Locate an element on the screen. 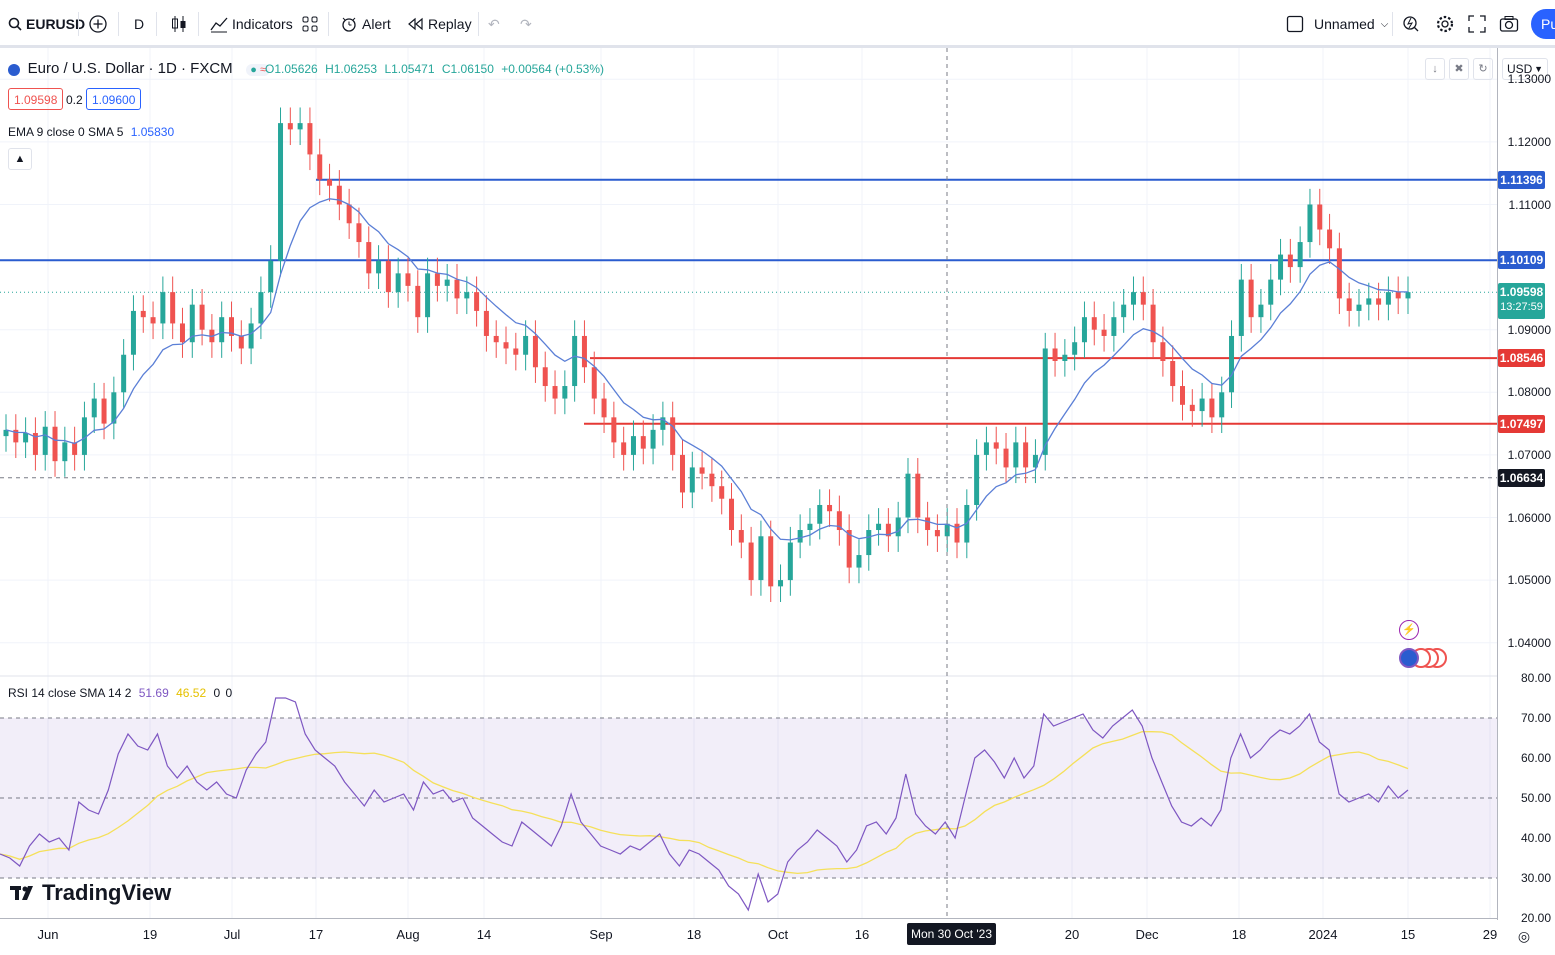 The image size is (1555, 955). economic-events-icon is located at coordinates (1425, 658).